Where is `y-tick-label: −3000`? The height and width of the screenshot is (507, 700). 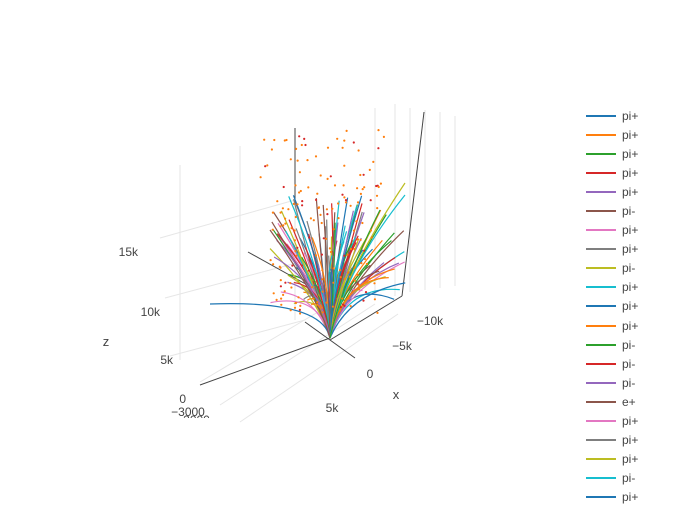 y-tick-label: −3000 is located at coordinates (188, 412).